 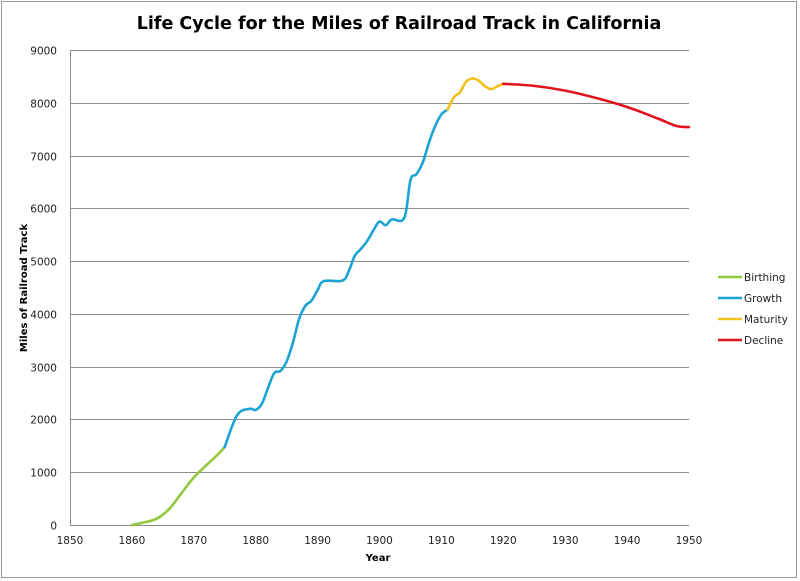 What do you see at coordinates (475, 94) in the screenshot?
I see `series-line-maturity` at bounding box center [475, 94].